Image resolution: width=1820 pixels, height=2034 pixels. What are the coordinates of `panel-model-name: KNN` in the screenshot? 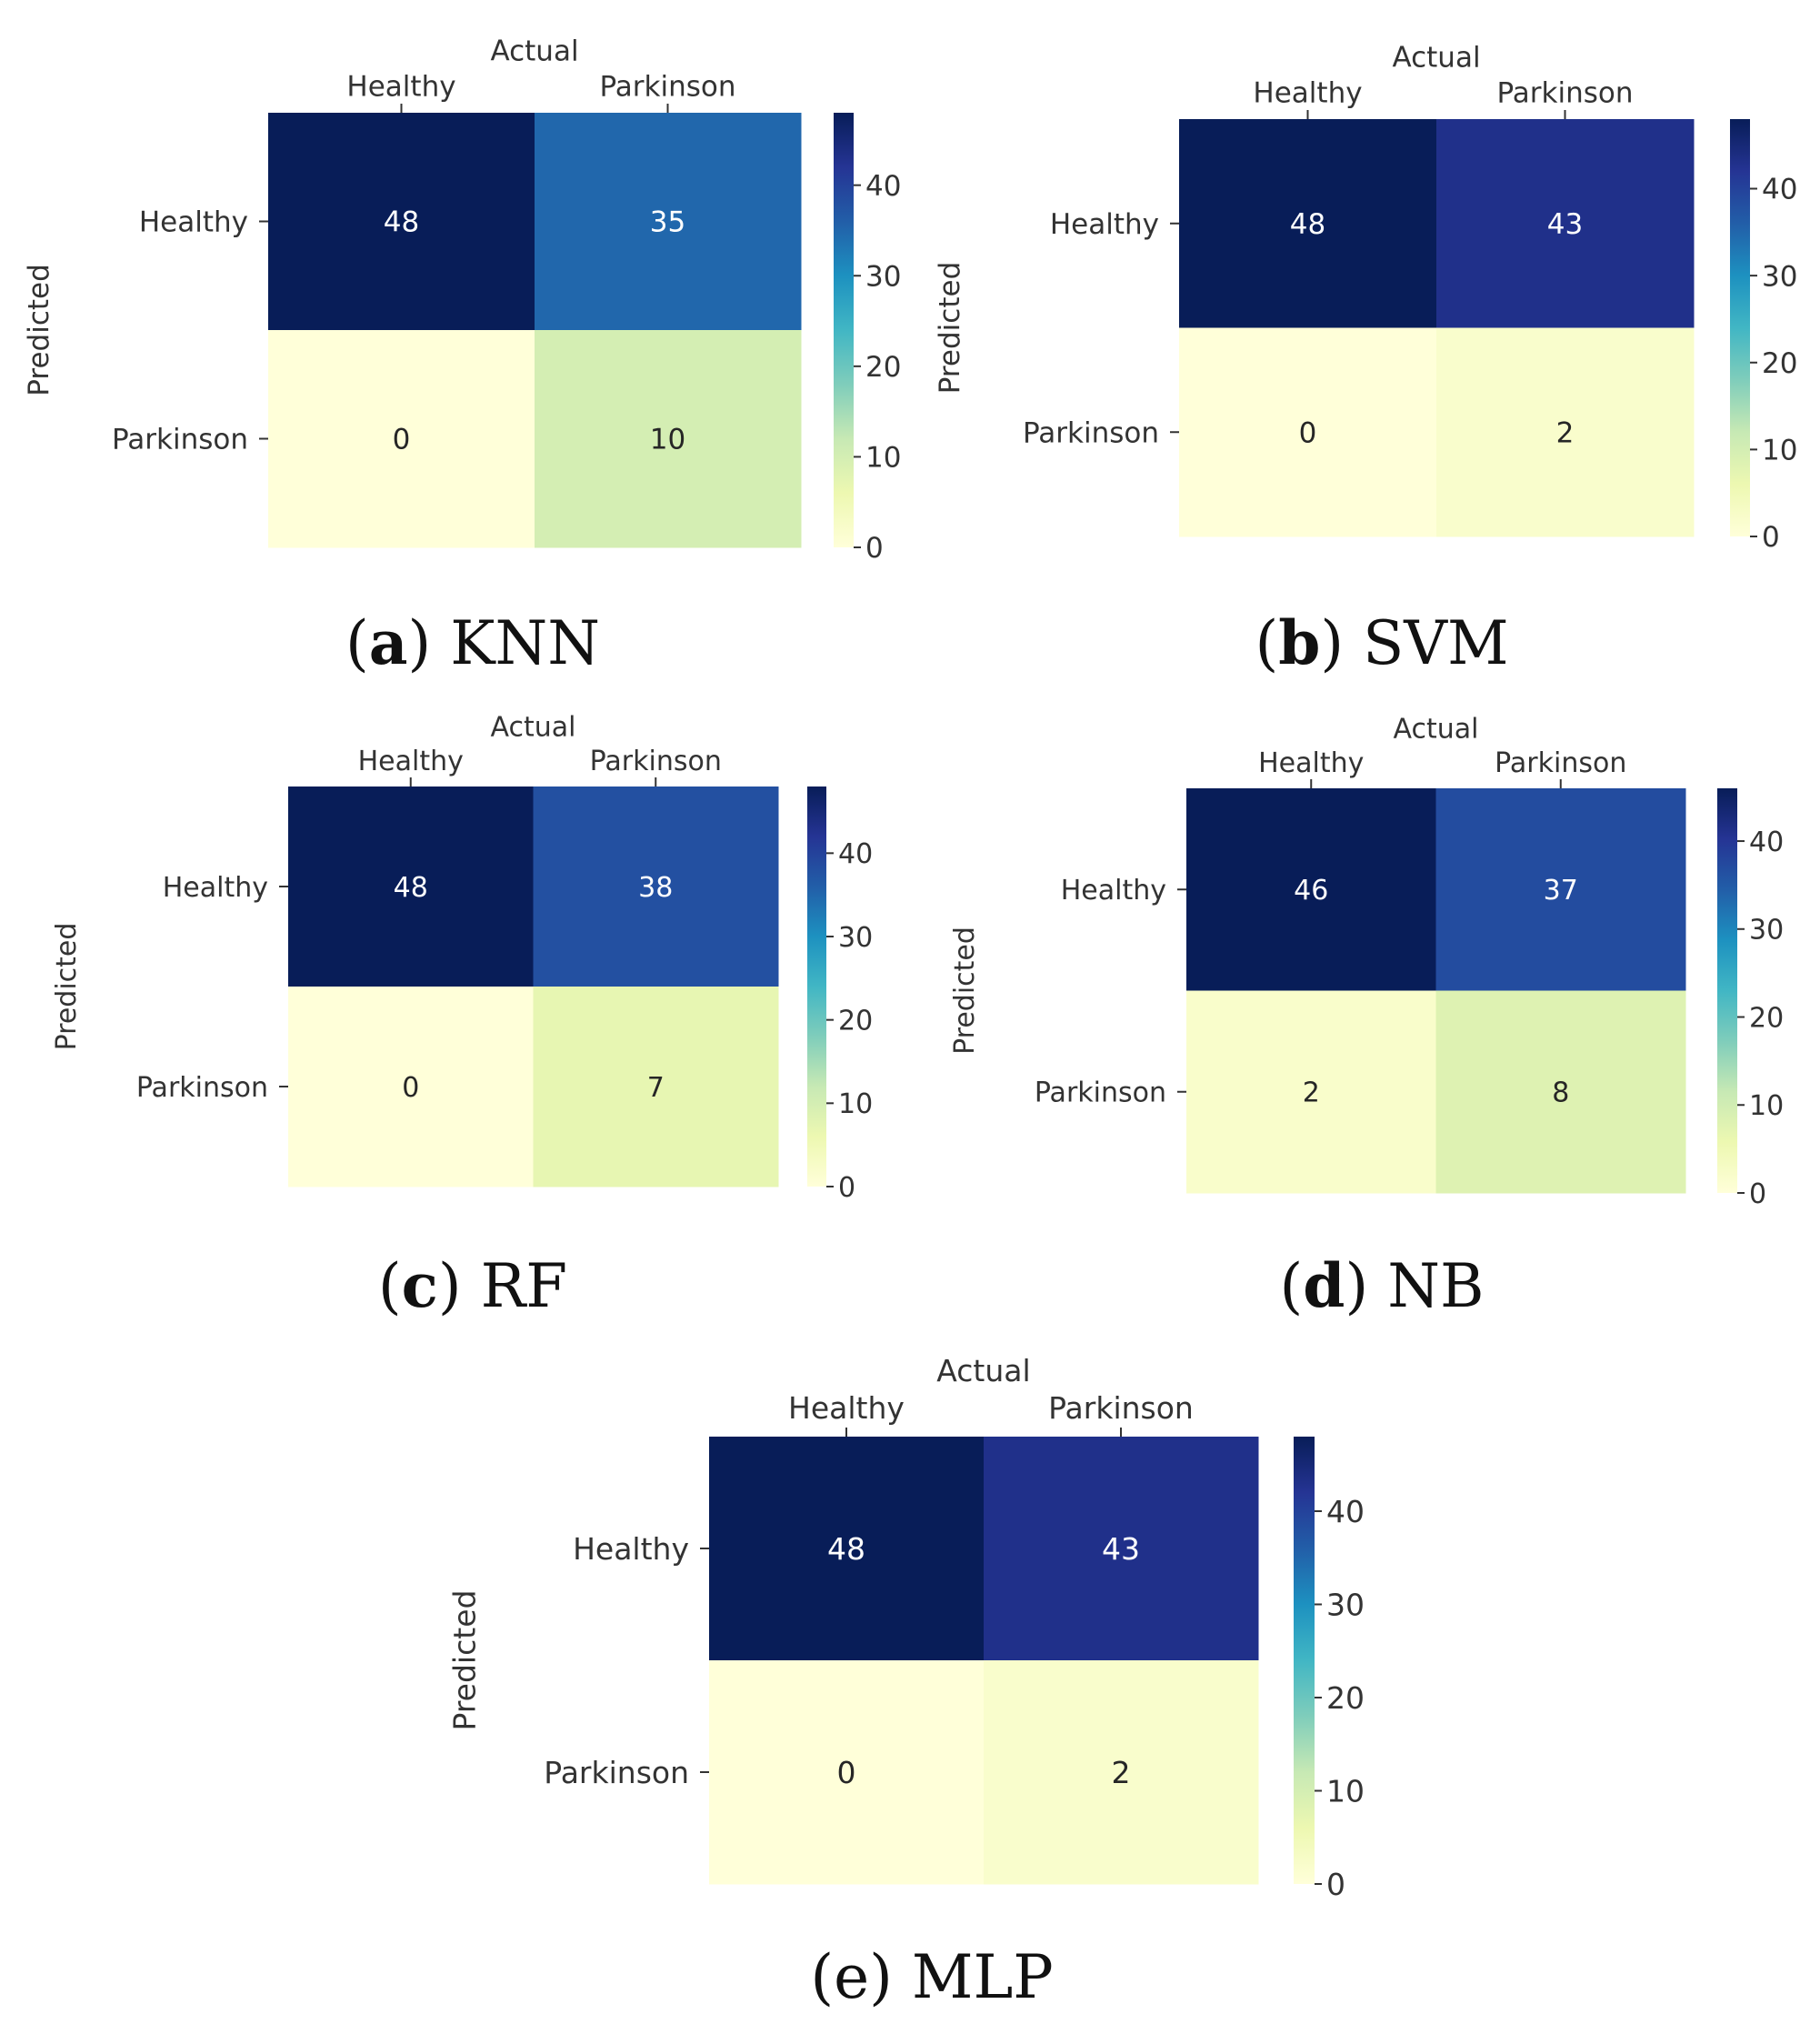 It's located at (525, 643).